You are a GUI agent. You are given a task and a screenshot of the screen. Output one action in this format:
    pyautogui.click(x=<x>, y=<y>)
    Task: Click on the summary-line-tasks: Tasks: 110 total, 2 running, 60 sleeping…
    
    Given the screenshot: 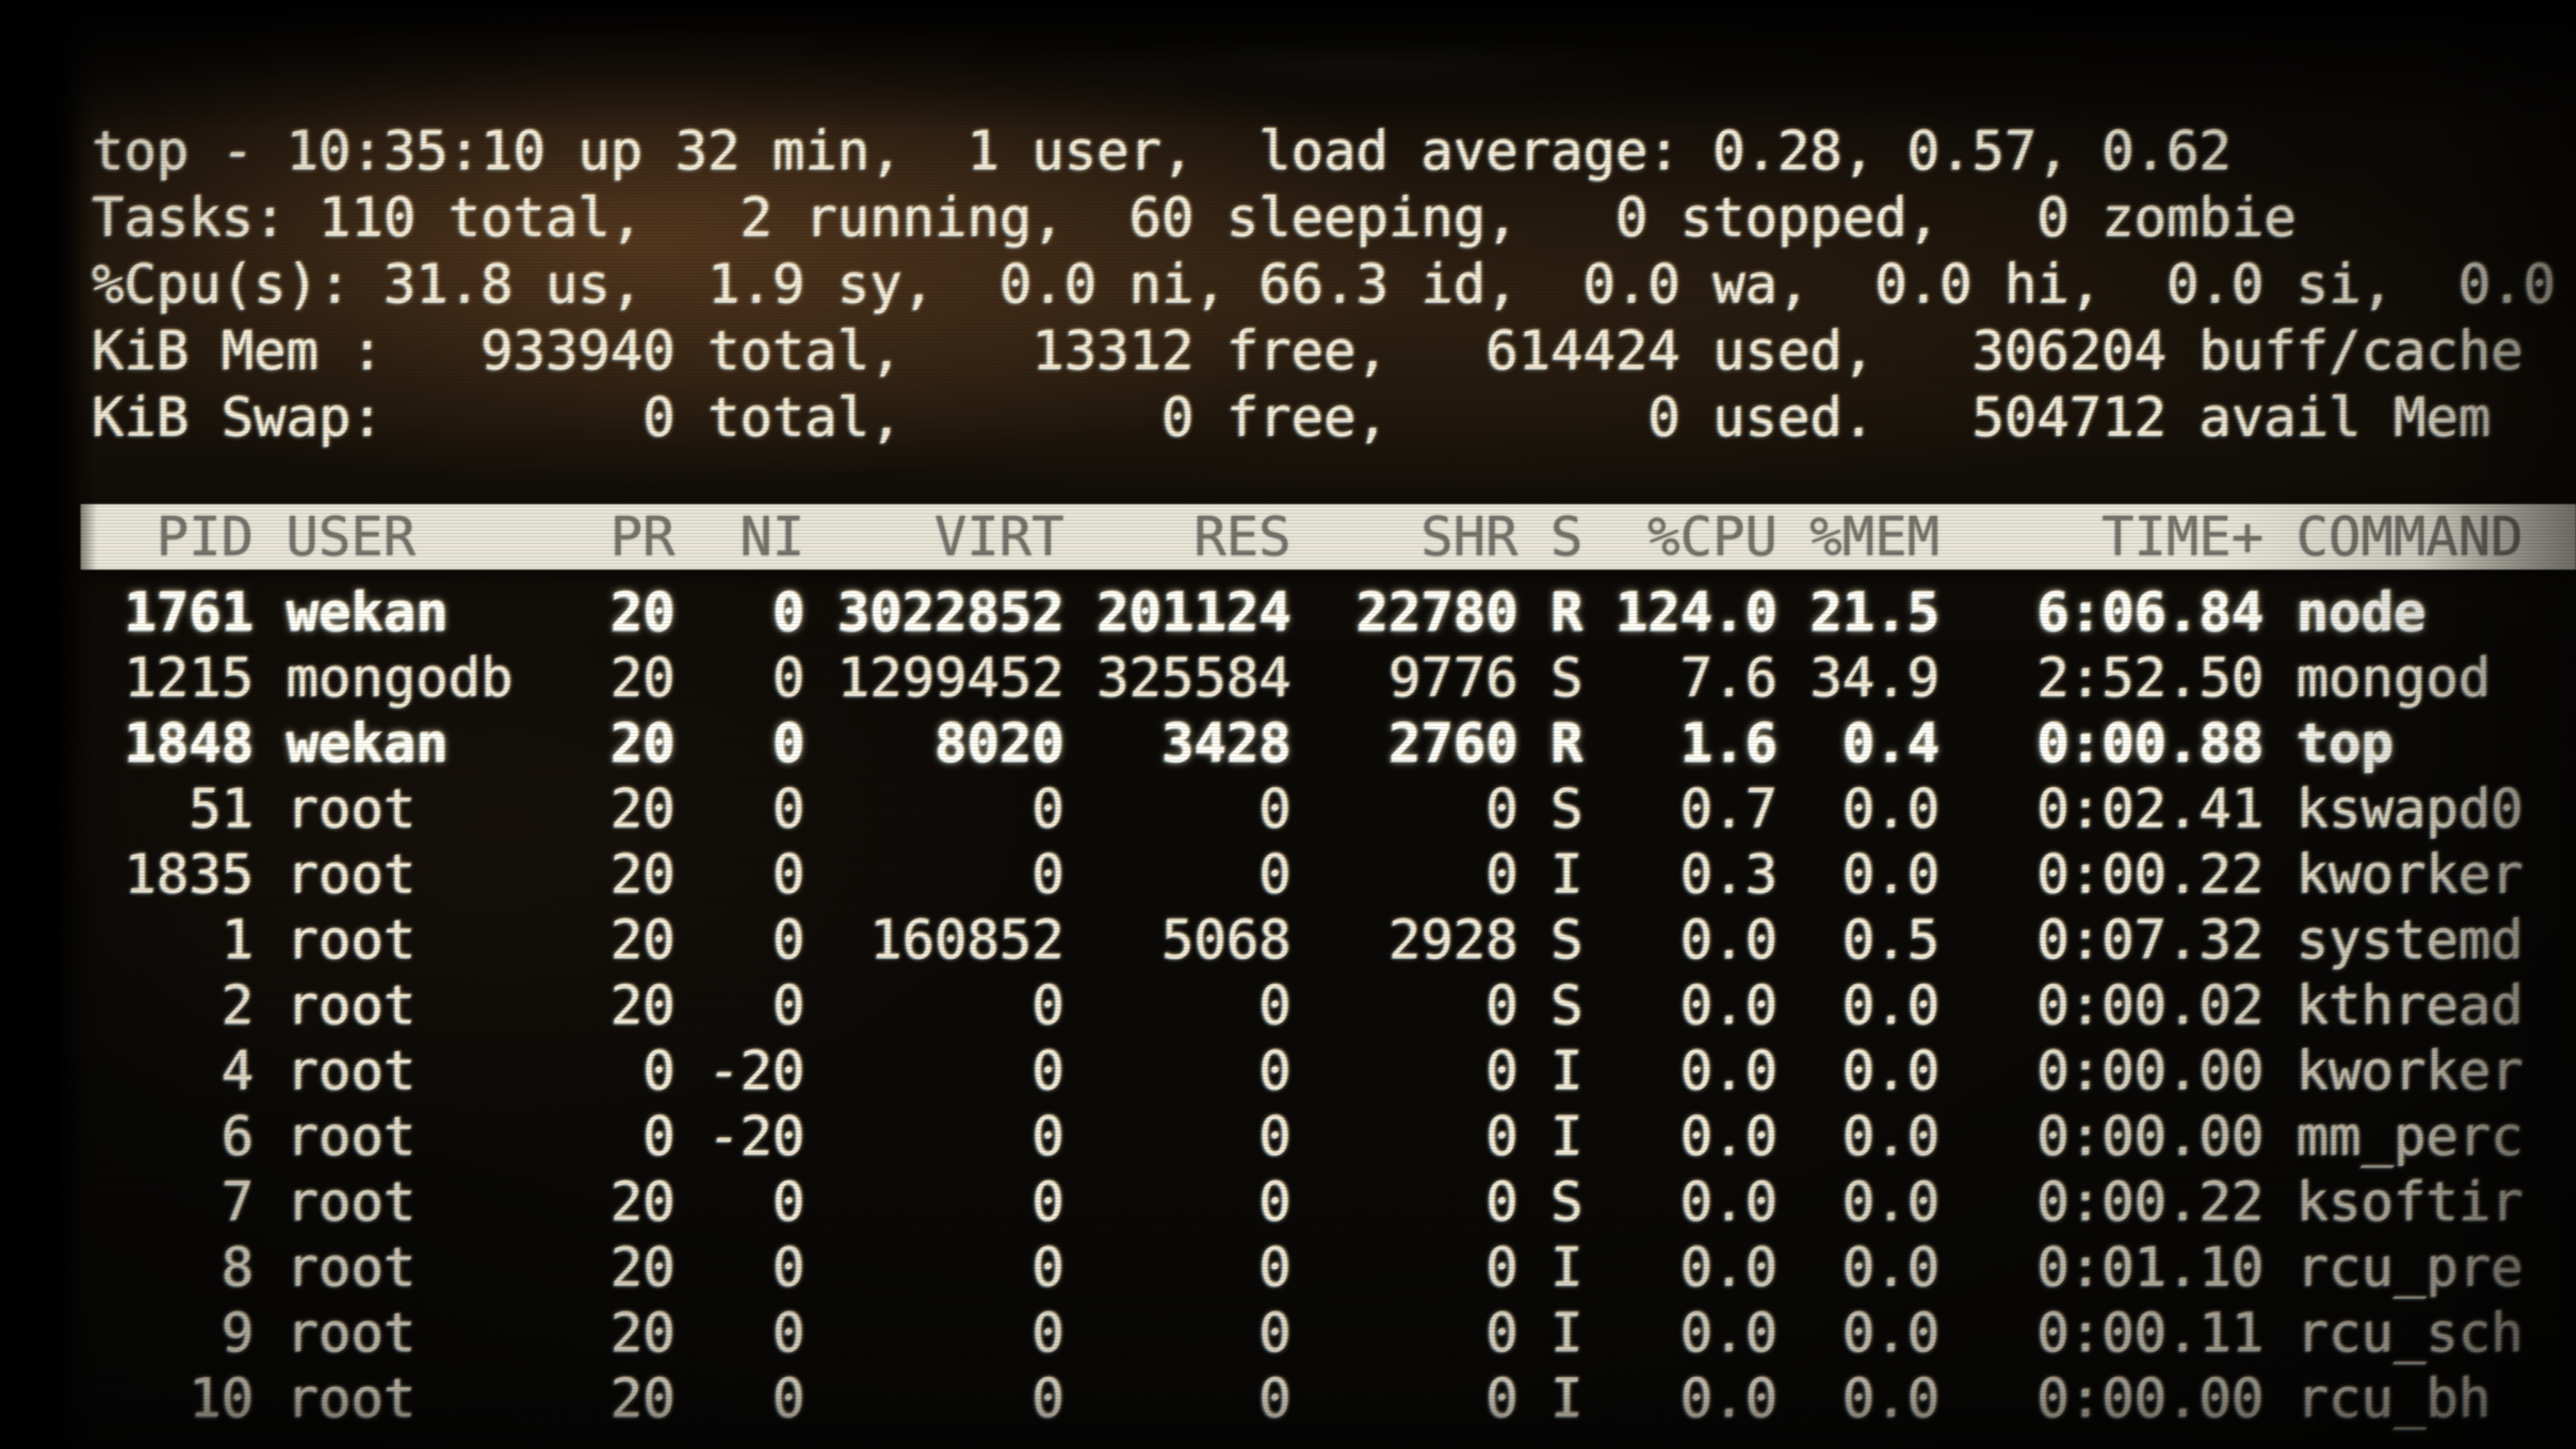 What is the action you would take?
    pyautogui.click(x=1195, y=218)
    